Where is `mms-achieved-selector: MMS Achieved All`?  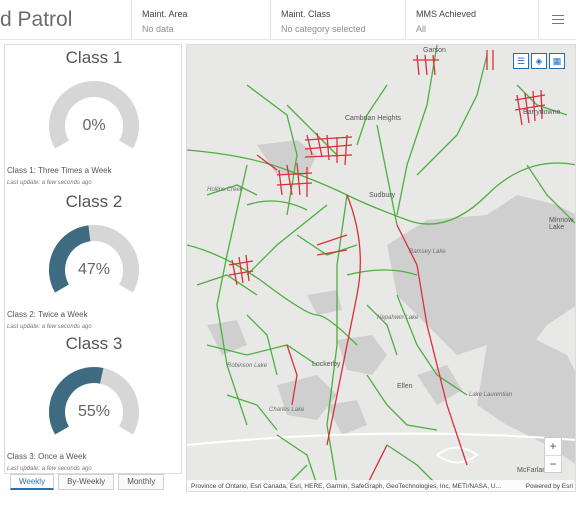 mms-achieved-selector: MMS Achieved All is located at coordinates (471, 19).